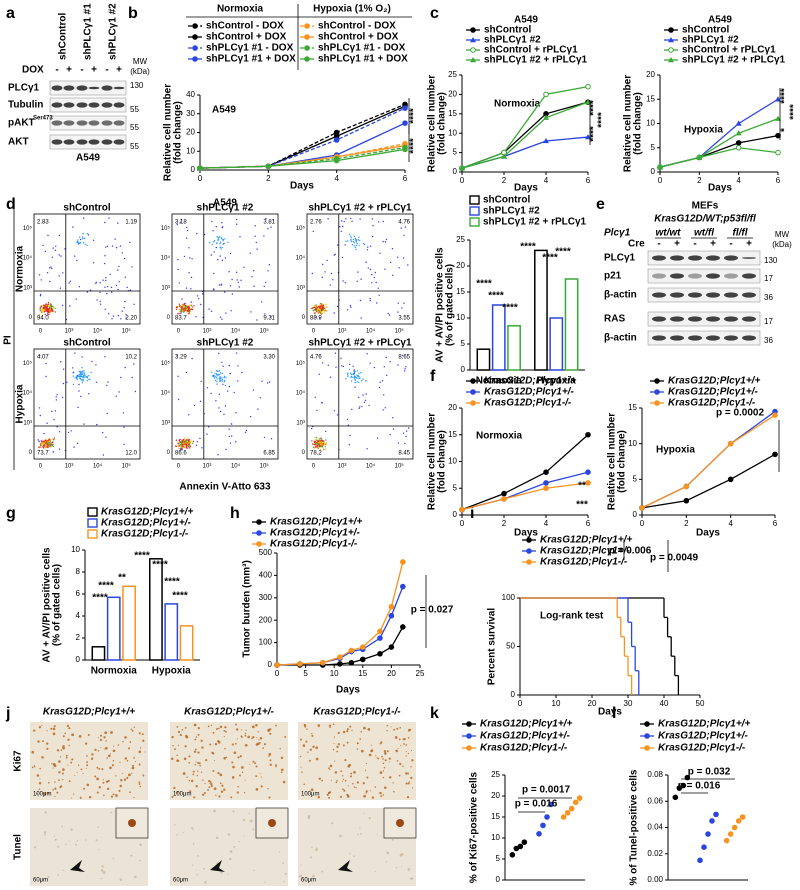 The width and height of the screenshot is (800, 890). Describe the element at coordinates (78, 593) in the screenshot. I see `y-tick-label: 6` at that location.